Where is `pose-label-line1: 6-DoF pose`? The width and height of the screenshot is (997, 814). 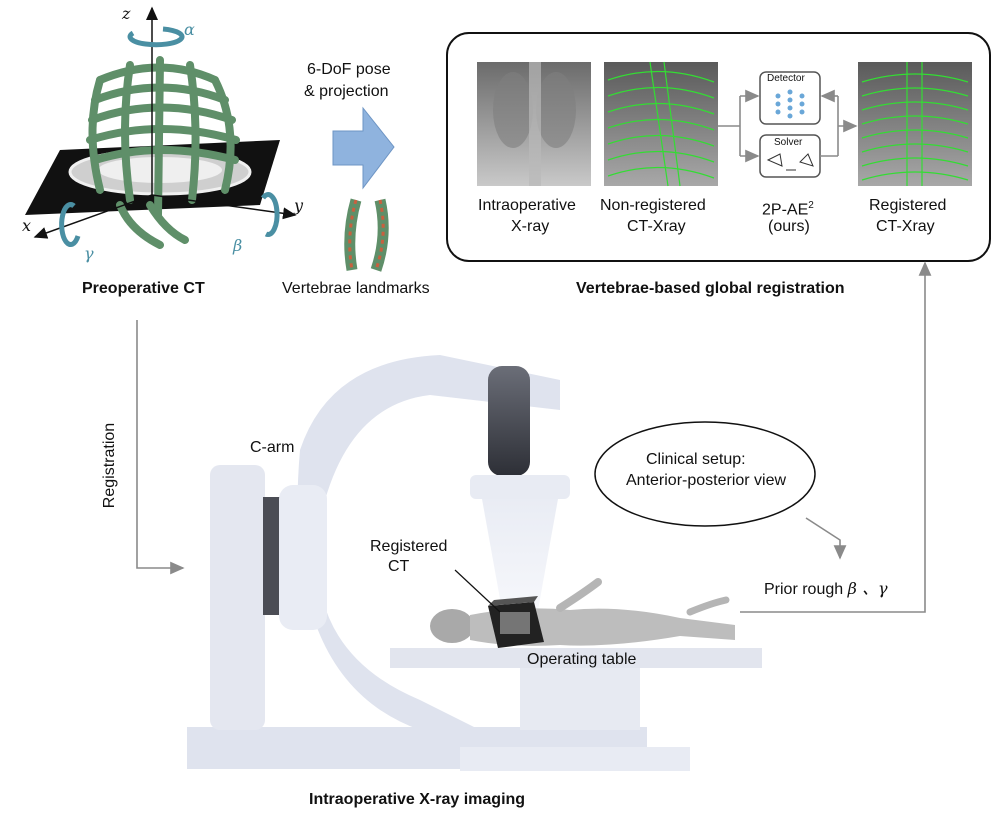
pose-label-line1: 6-DoF pose is located at coordinates (349, 69).